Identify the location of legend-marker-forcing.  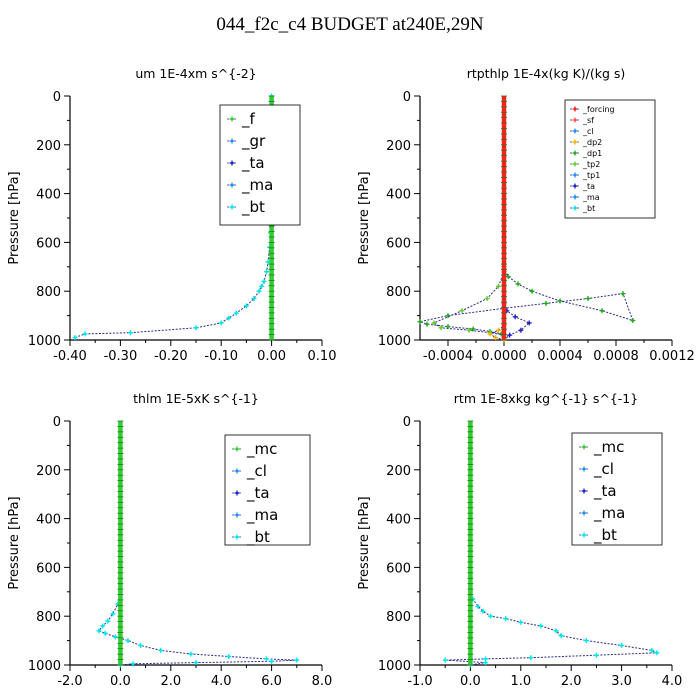
(575, 109).